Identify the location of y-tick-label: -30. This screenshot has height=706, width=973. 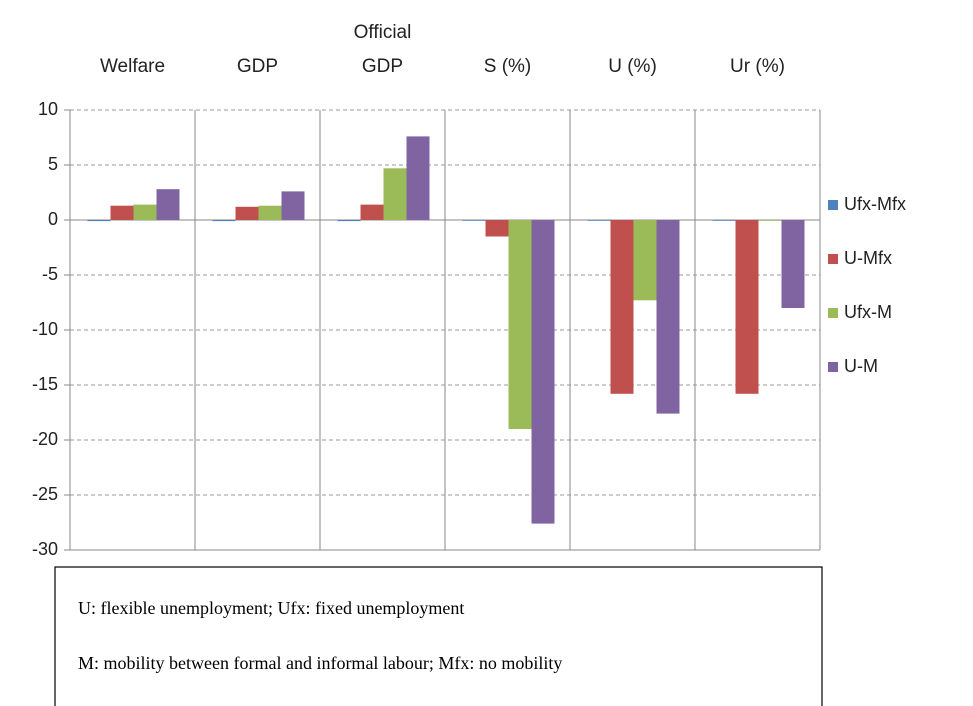
(45, 549).